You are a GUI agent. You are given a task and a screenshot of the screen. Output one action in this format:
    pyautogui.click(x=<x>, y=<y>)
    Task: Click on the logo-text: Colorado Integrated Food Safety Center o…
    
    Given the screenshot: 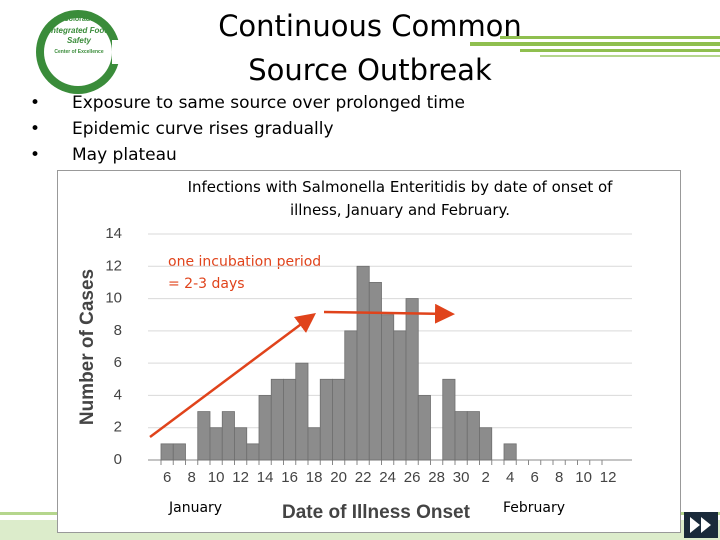 What is the action you would take?
    pyautogui.click(x=79, y=36)
    